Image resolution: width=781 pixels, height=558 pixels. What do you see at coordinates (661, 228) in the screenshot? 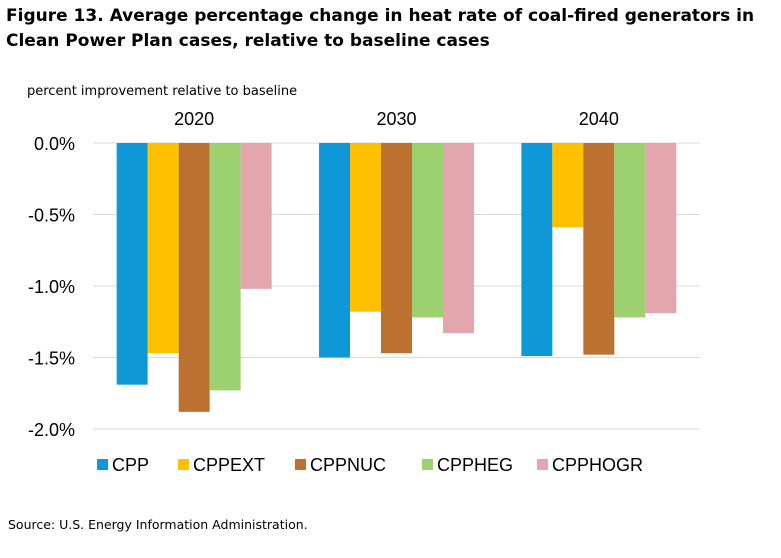
I see `bar-cpphogr-2040` at bounding box center [661, 228].